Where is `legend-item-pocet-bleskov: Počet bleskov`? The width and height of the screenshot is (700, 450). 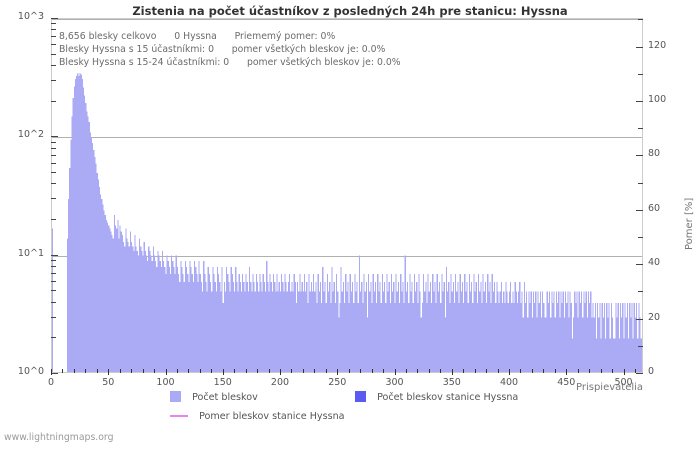
legend-item-pocet-bleskov: Počet bleskov is located at coordinates (214, 397).